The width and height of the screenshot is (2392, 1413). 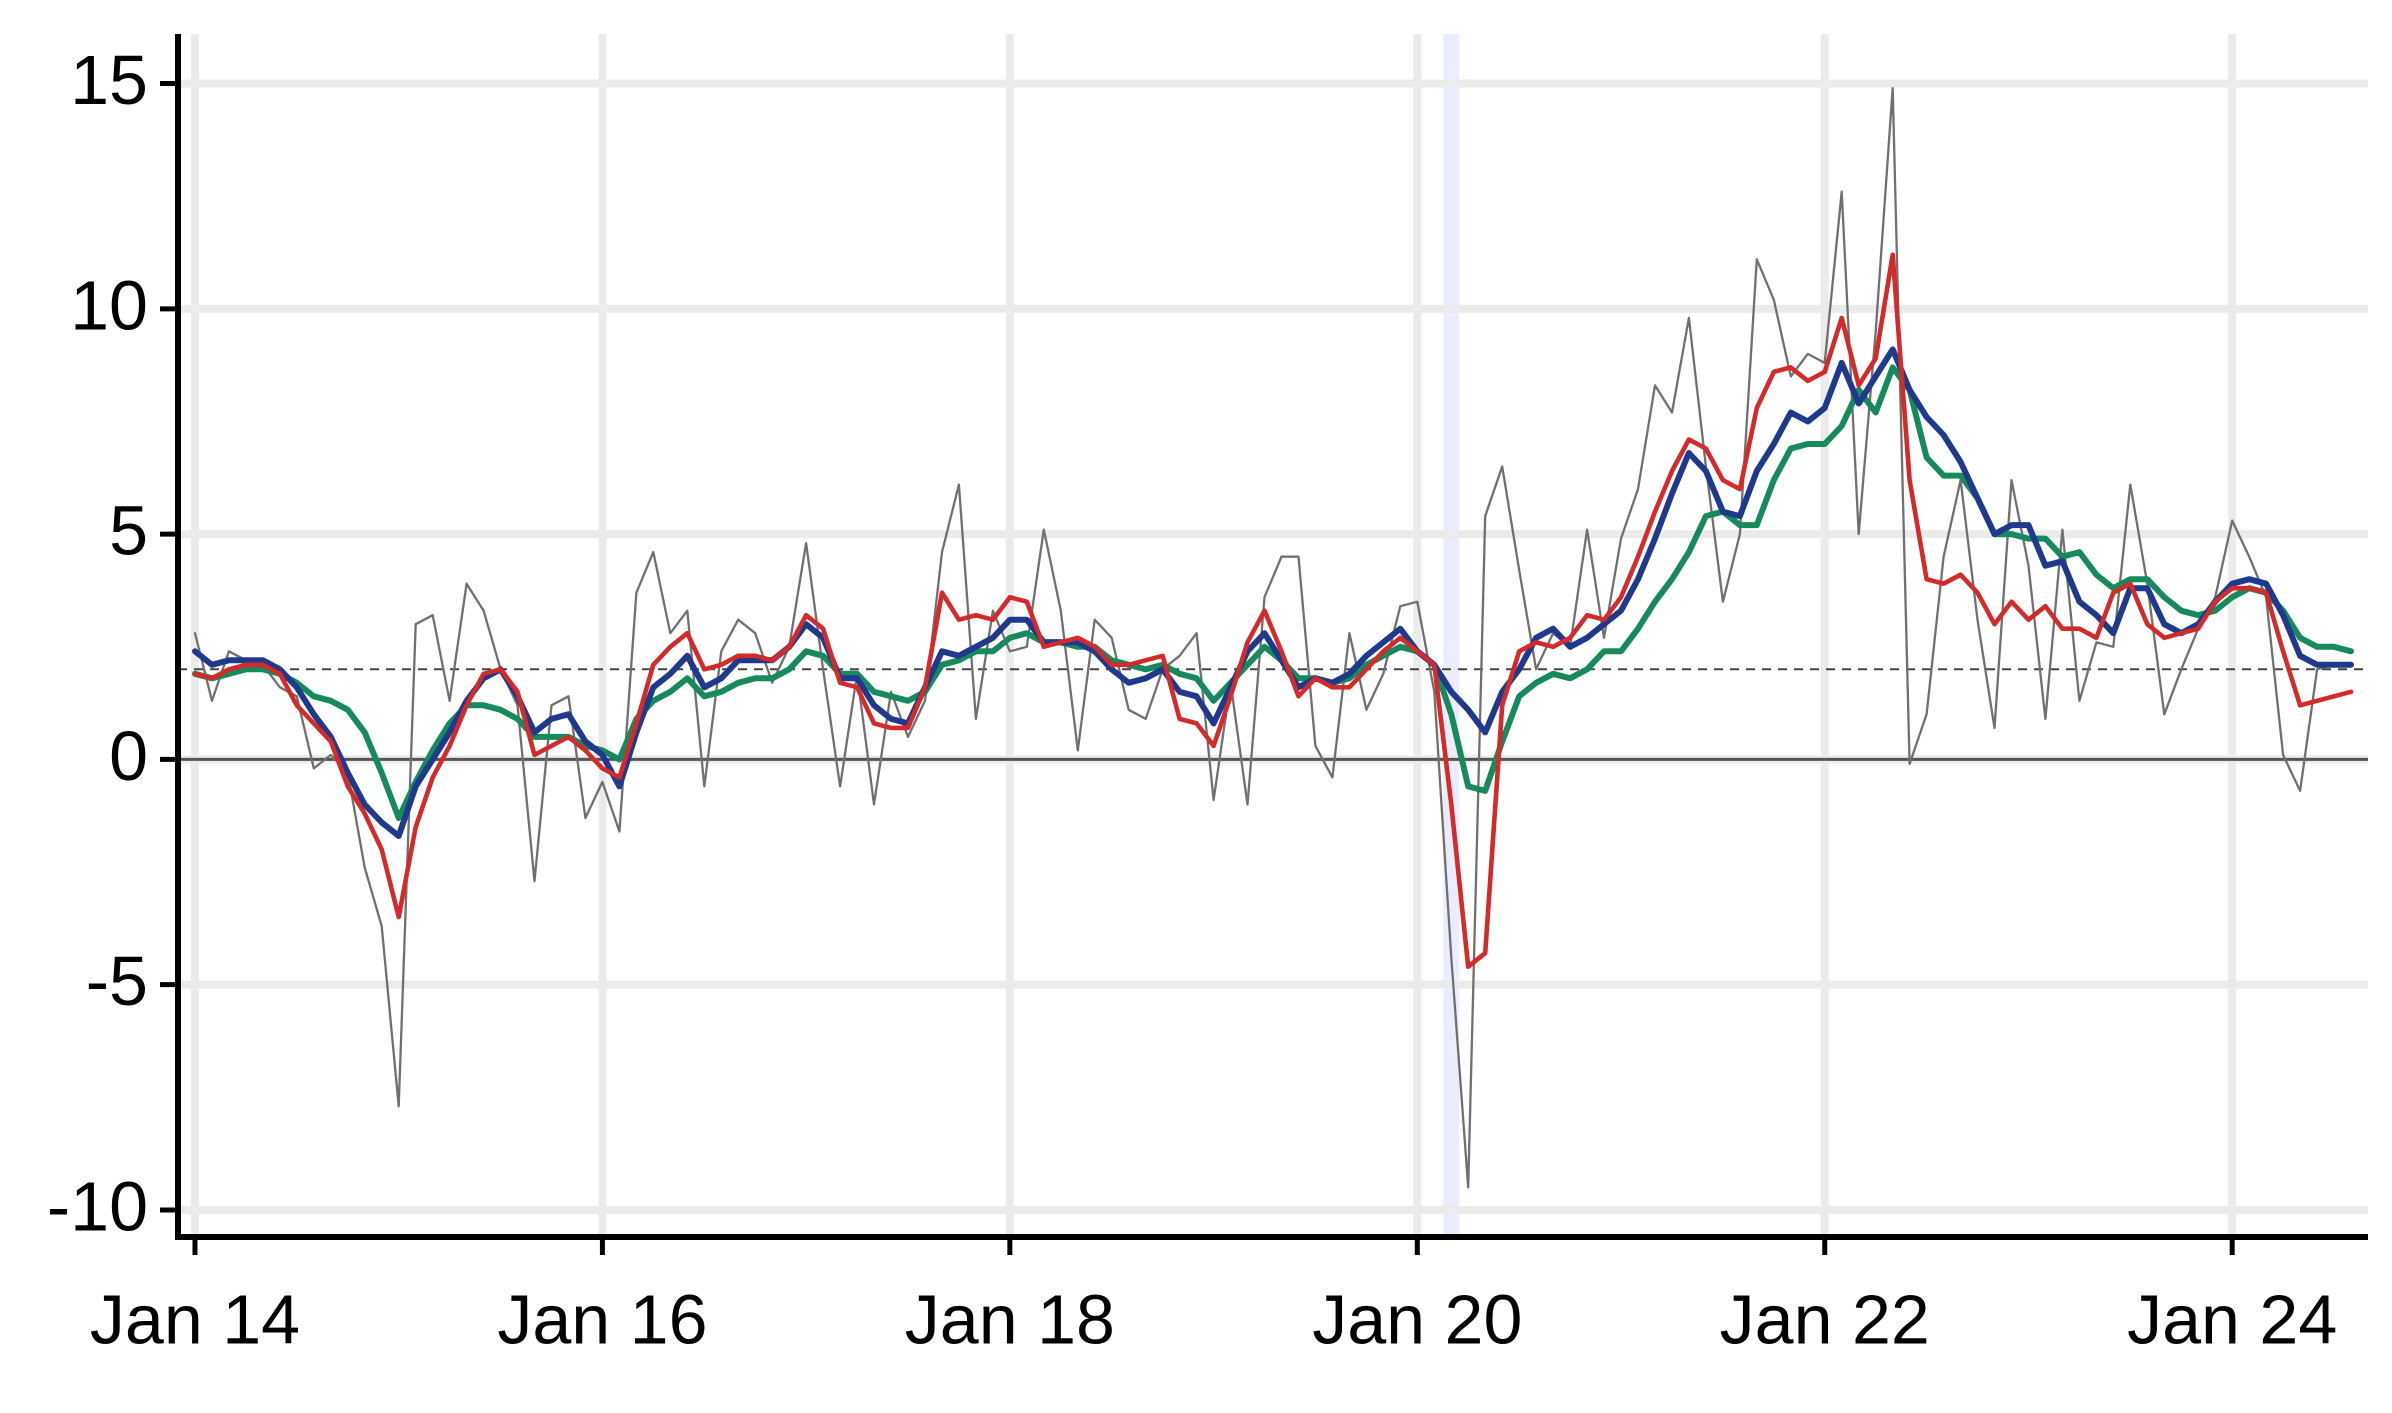 What do you see at coordinates (109, 80) in the screenshot?
I see `y-tick-label: 15` at bounding box center [109, 80].